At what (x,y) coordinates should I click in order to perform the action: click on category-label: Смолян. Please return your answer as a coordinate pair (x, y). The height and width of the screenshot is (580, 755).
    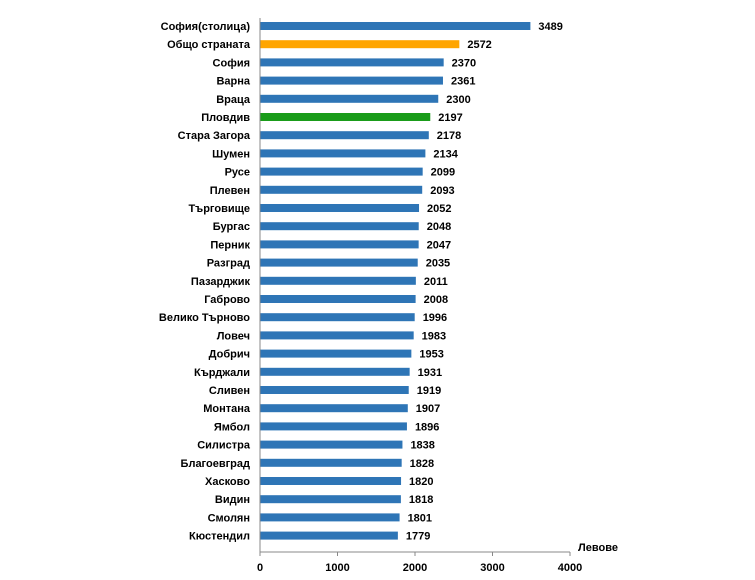
    Looking at the image, I should click on (229, 518).